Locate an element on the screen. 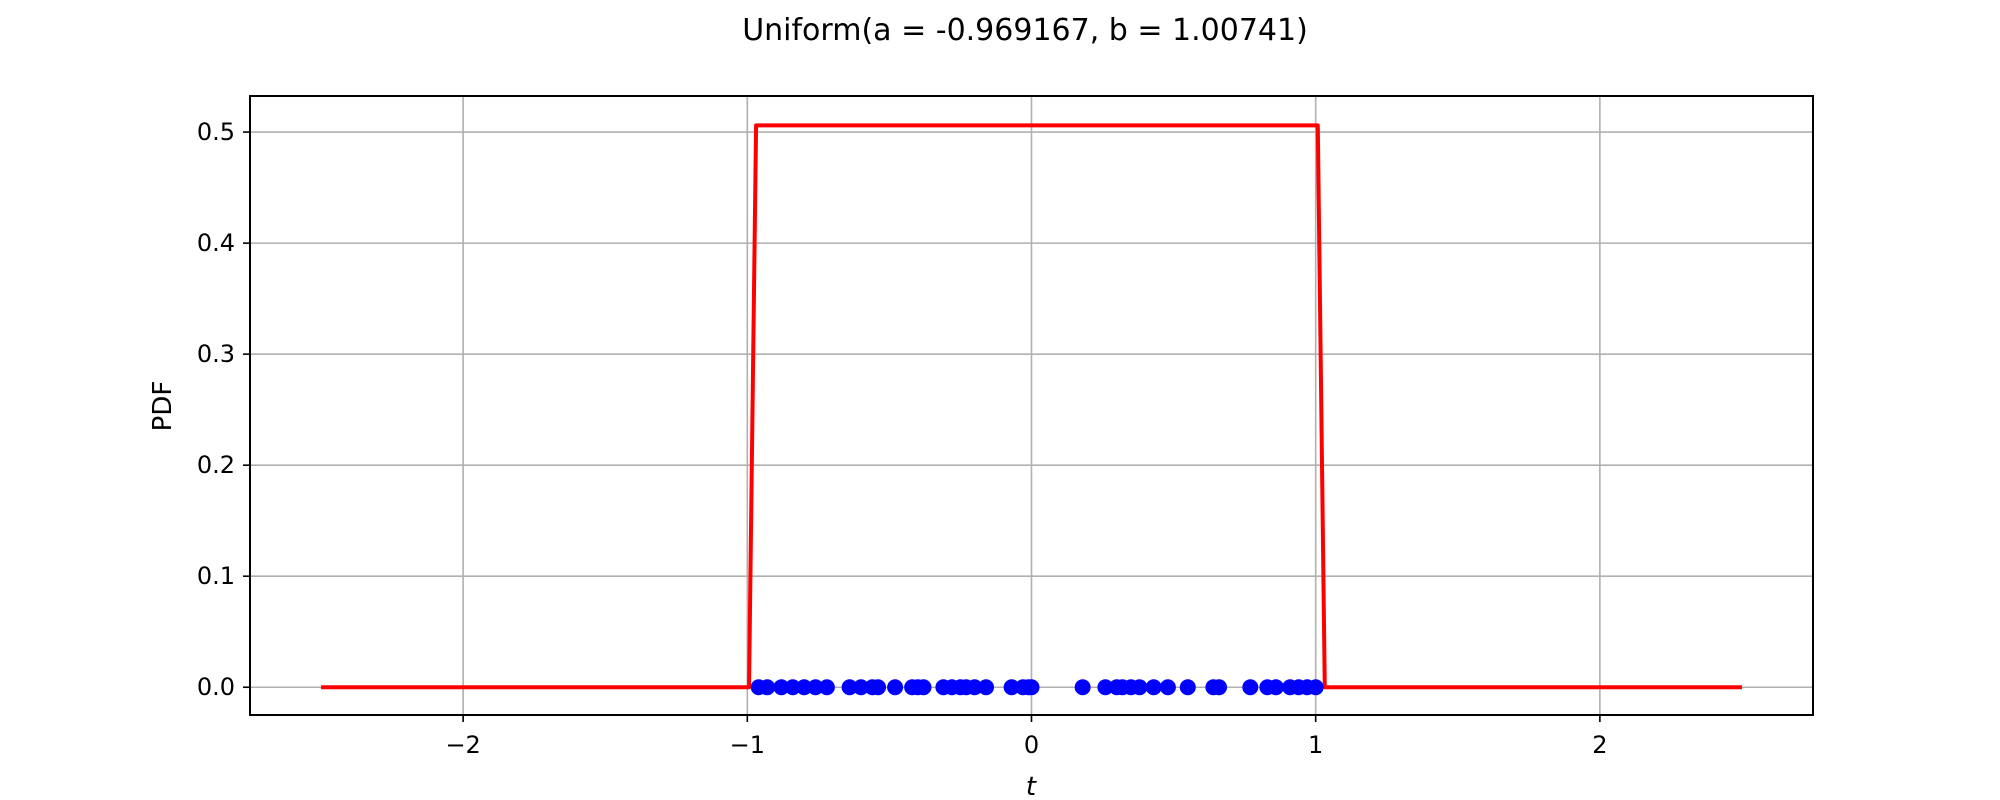 The image size is (2000, 800). x-tick-label: 2 is located at coordinates (1599, 745).